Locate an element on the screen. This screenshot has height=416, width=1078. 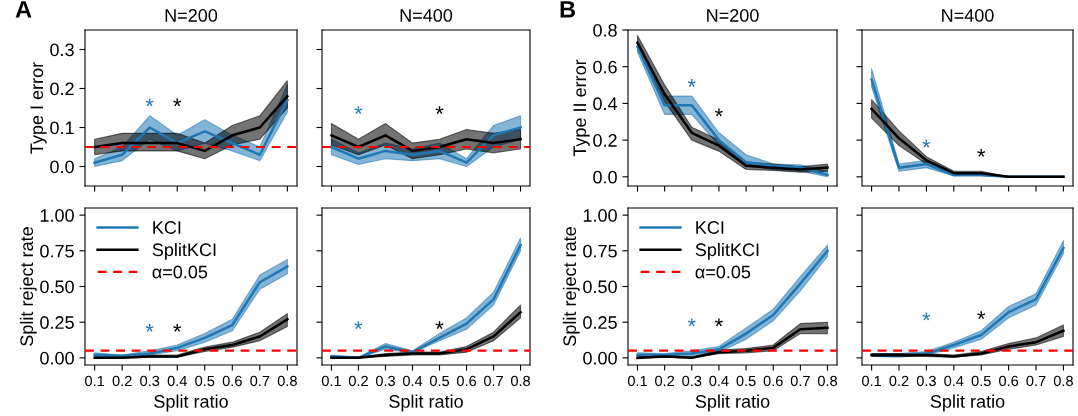
y-tick-label: 0.4 is located at coordinates (605, 104).